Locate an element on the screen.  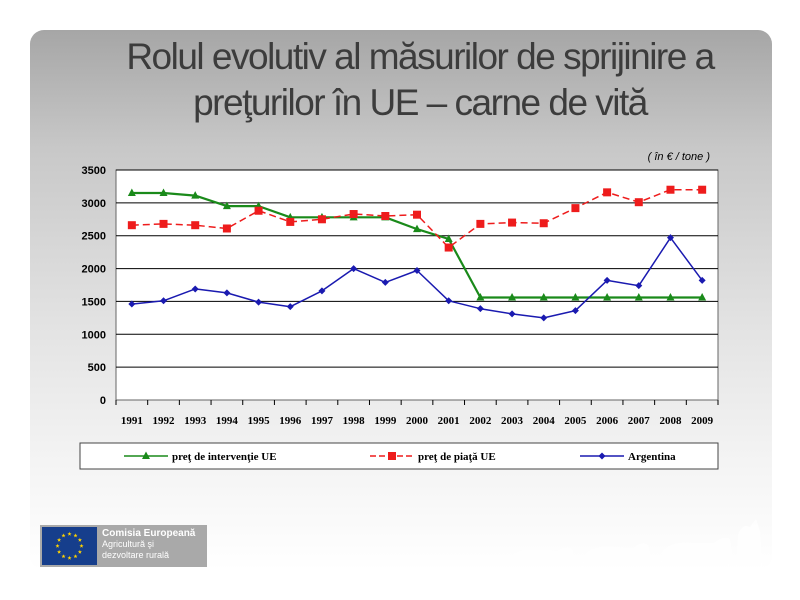
series-0-point-2004 is located at coordinates (543, 296).